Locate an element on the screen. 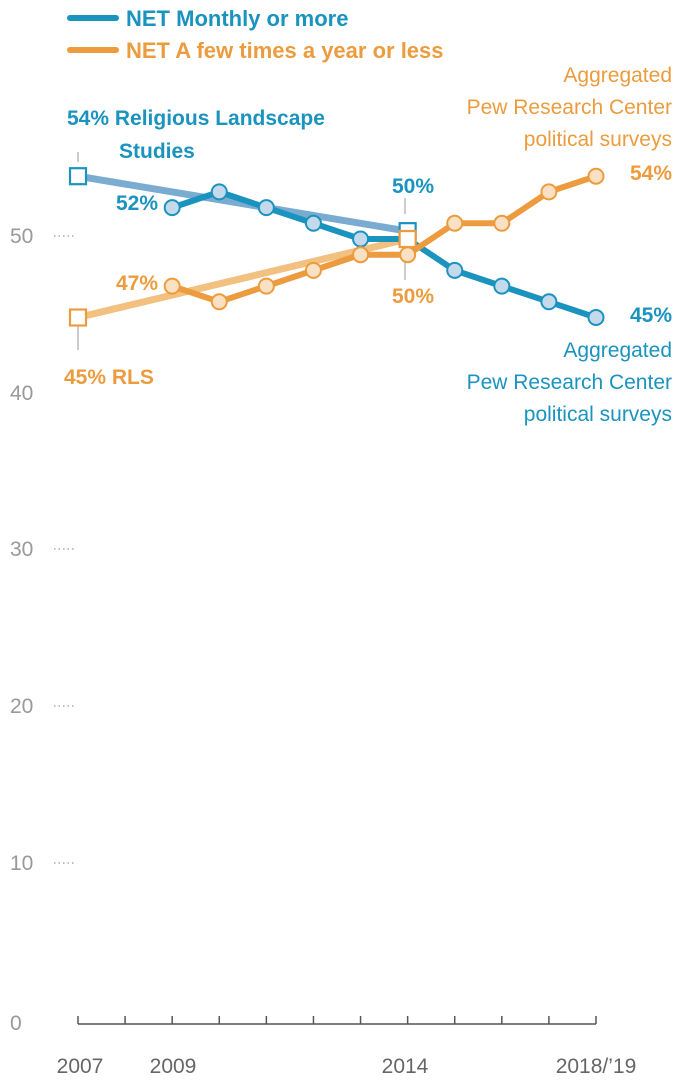 This screenshot has width=676, height=1080. y-tick-label: 40 is located at coordinates (21, 393).